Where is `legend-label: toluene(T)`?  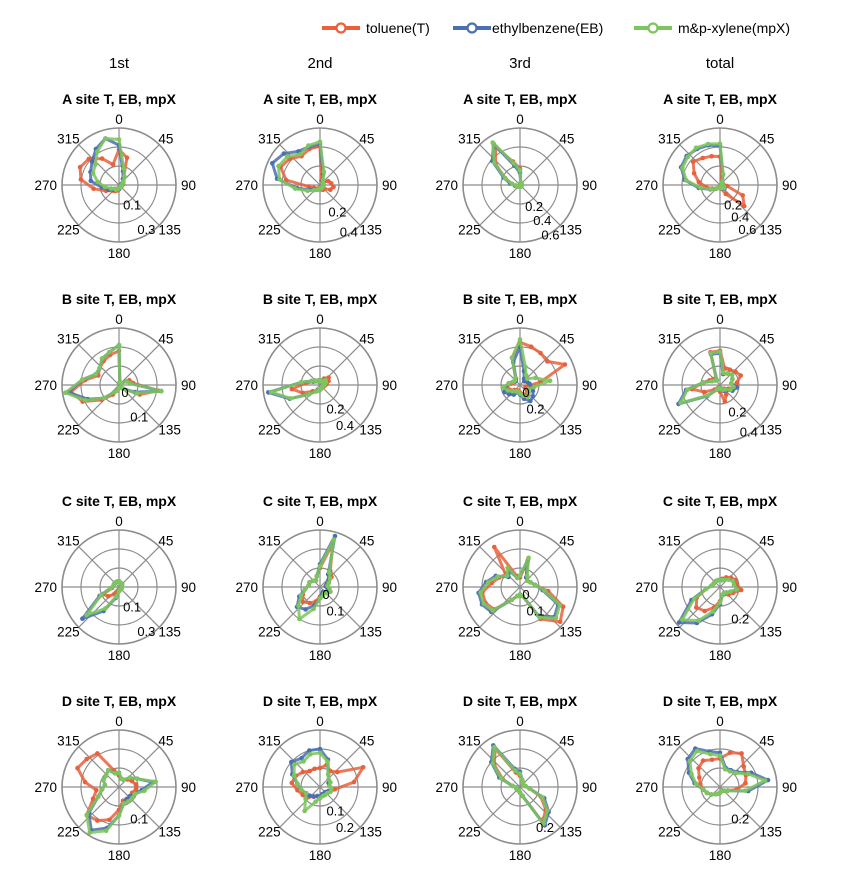 legend-label: toluene(T) is located at coordinates (398, 28).